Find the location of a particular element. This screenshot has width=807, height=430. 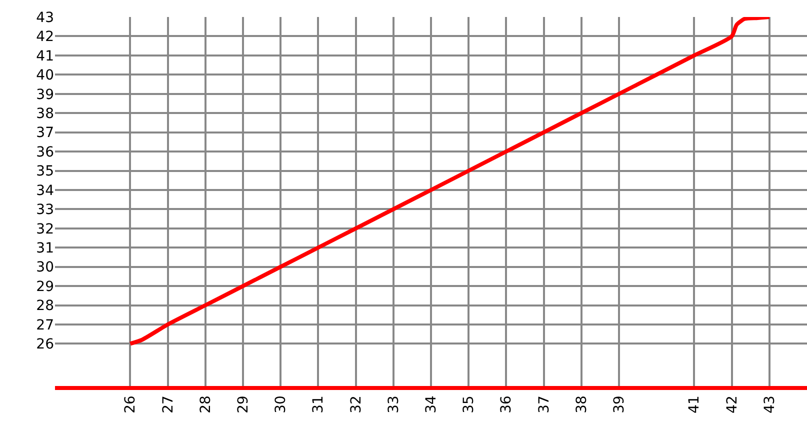

y-tick-label: 37 is located at coordinates (45, 133).